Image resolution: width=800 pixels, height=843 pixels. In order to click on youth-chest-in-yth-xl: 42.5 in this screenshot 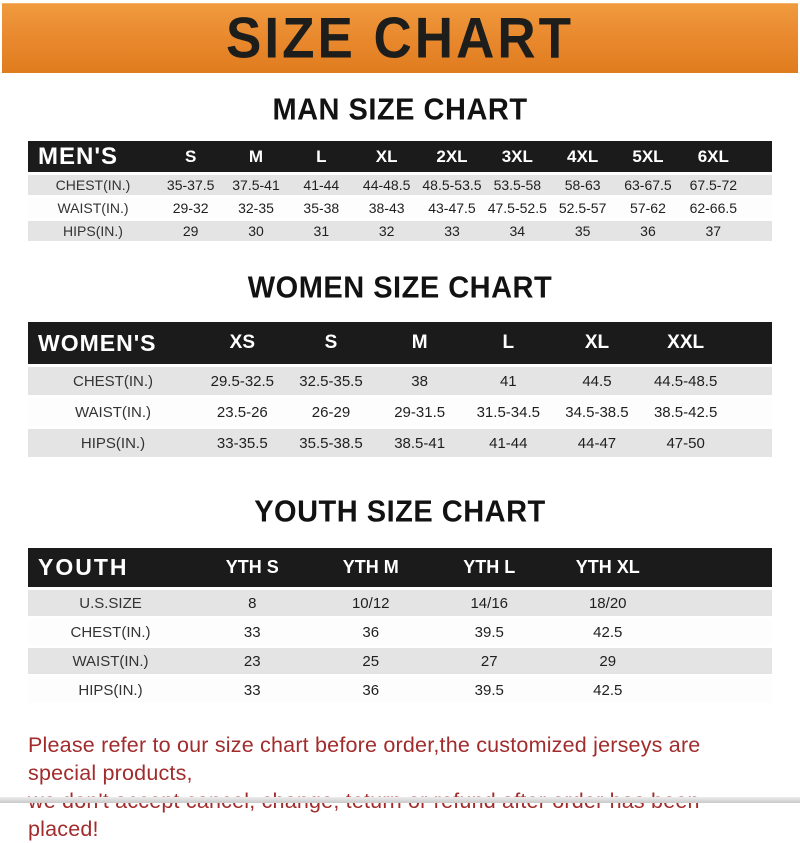, I will do `click(608, 632)`.